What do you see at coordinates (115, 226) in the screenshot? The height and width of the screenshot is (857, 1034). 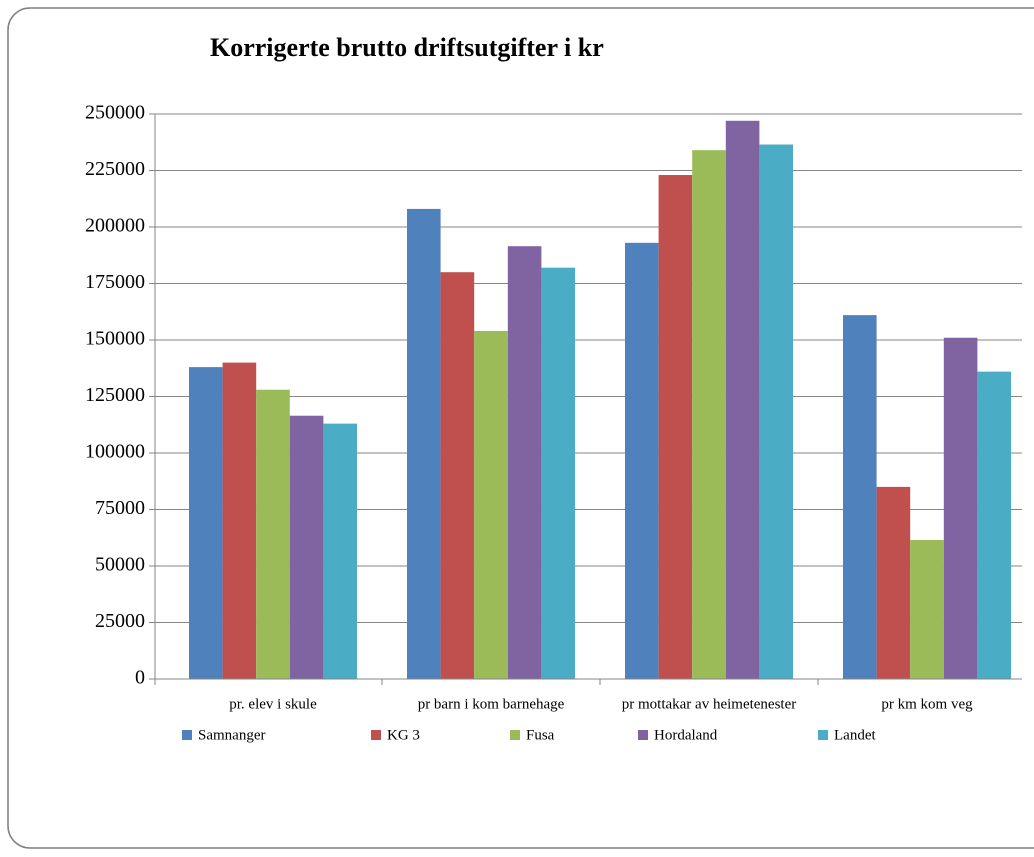 I see `y-tick-label: 200000` at bounding box center [115, 226].